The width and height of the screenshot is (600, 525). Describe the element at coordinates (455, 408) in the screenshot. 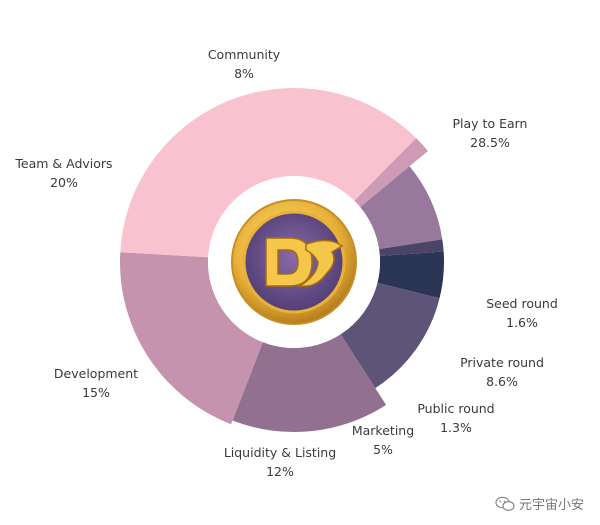

I see `slice-label-public-round: Public round` at that location.